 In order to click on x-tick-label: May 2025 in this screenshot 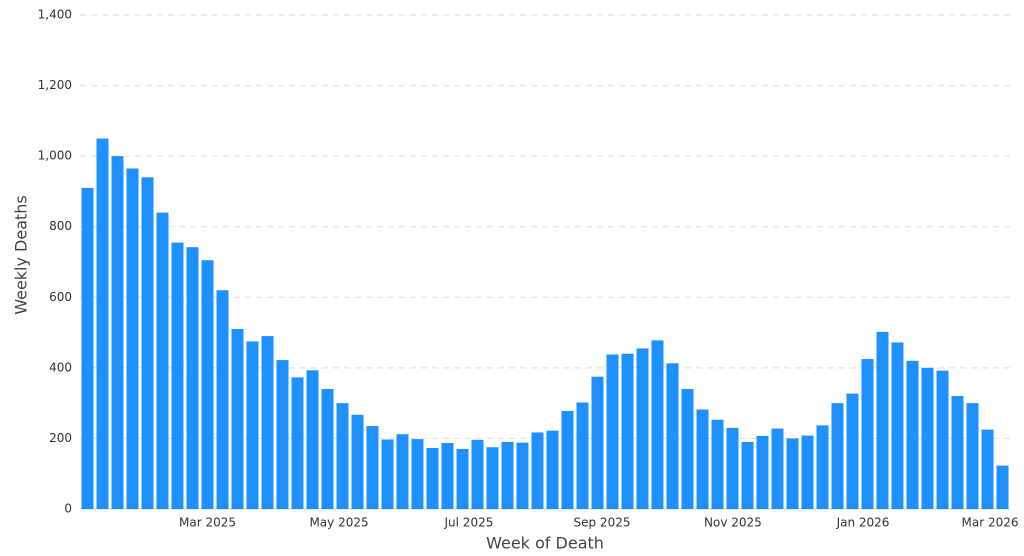, I will do `click(338, 523)`.